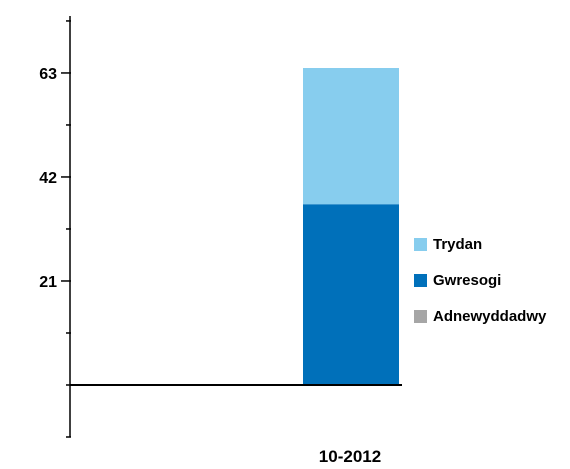 The width and height of the screenshot is (570, 469). I want to click on legend-item-trydan: Trydan, so click(480, 244).